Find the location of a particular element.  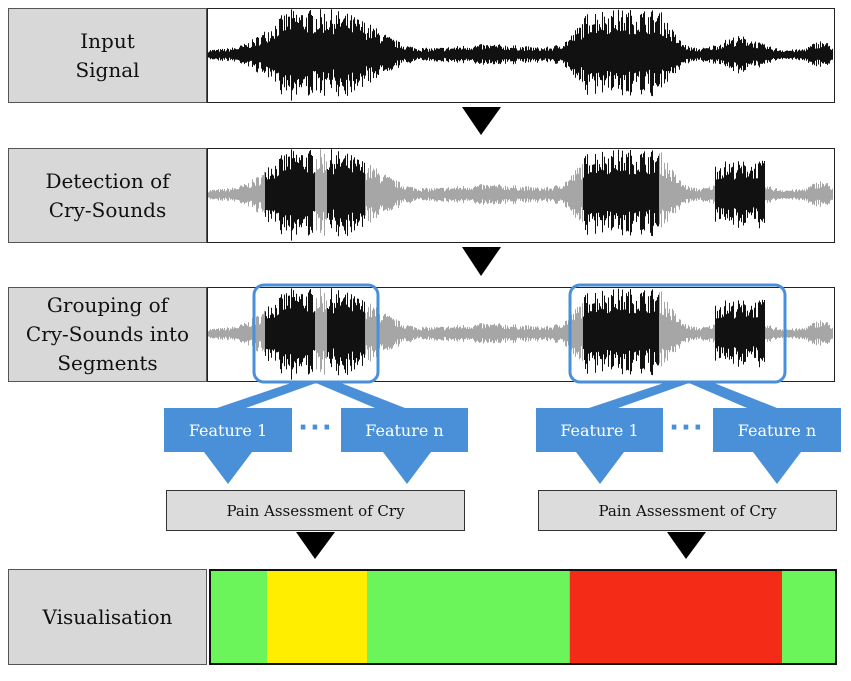

input-waveform is located at coordinates (520, 55).